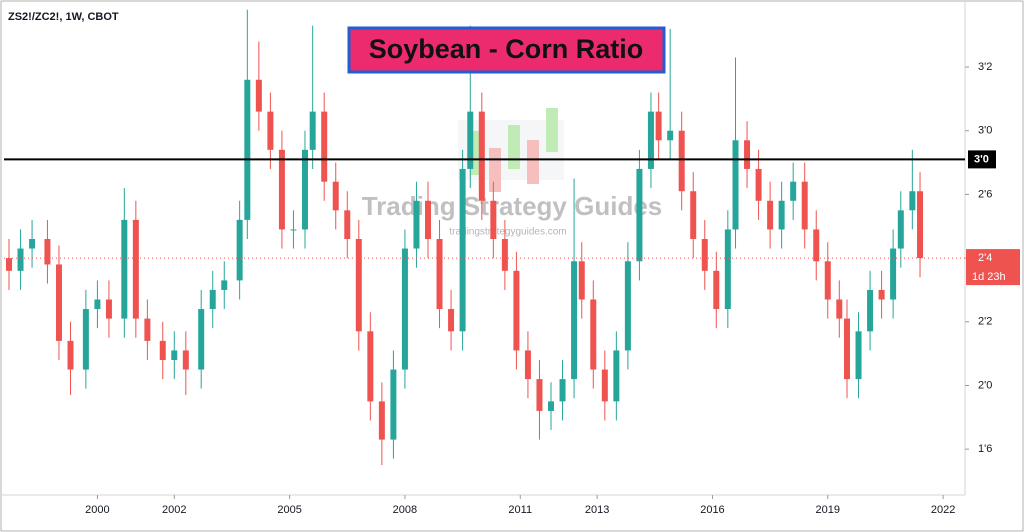  I want to click on x-tick-label: 2016, so click(712, 510).